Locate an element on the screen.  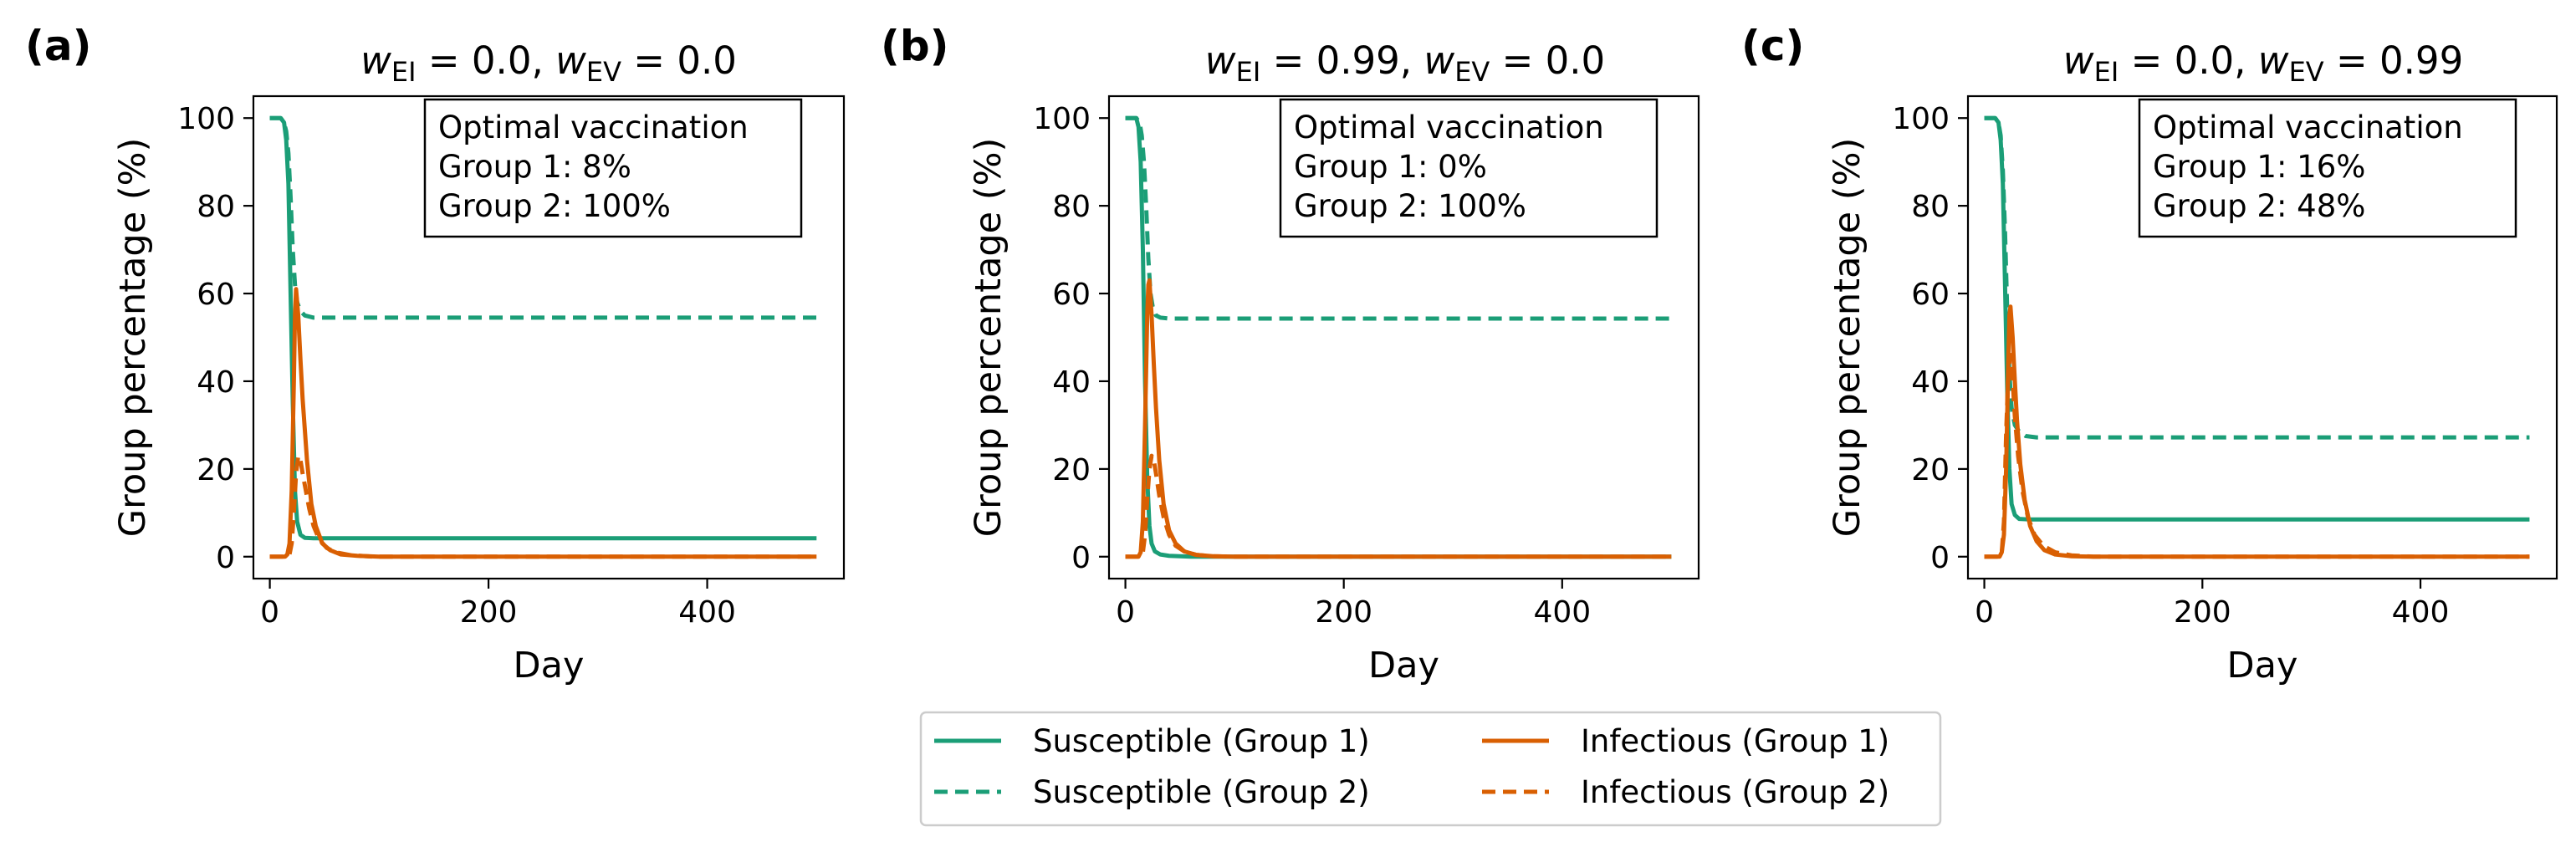
title-value: = 0.99, is located at coordinates (1341, 61).